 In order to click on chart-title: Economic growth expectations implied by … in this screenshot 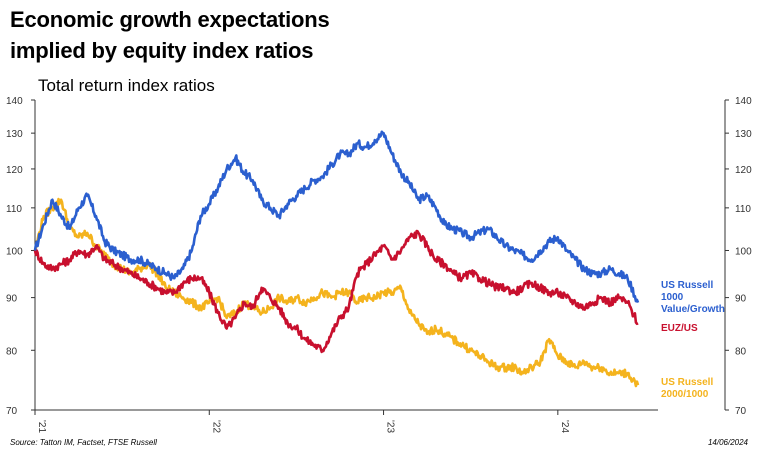, I will do `click(170, 35)`.